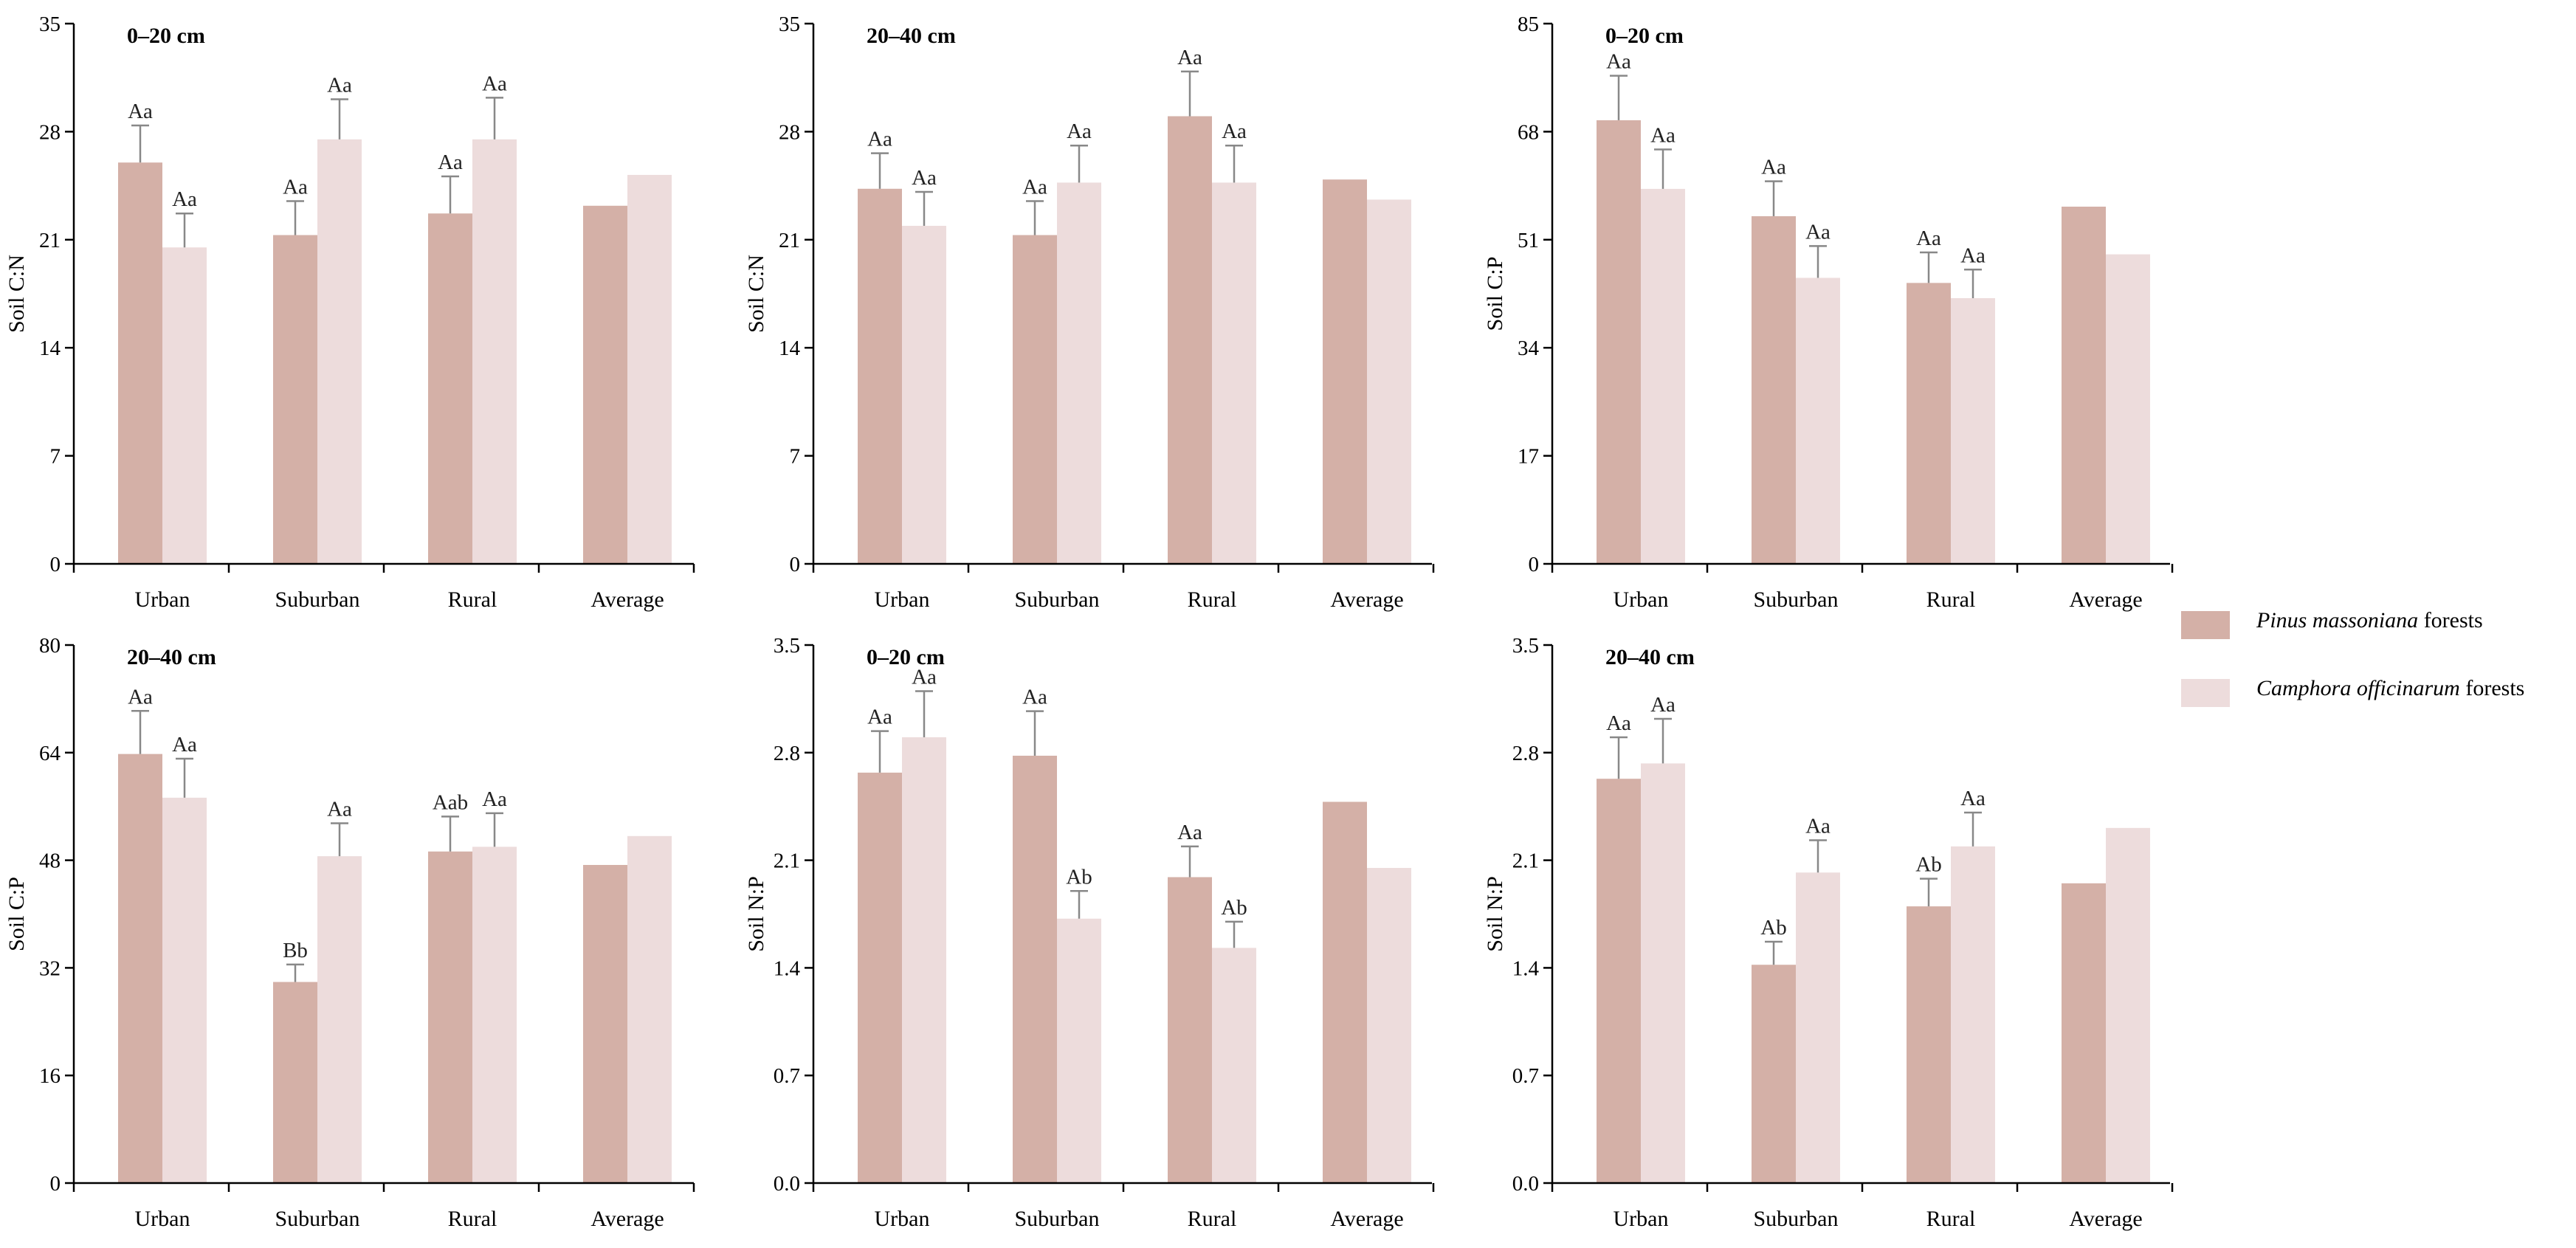 The image size is (2576, 1248). Describe the element at coordinates (1526, 968) in the screenshot. I see `y-tick-label: 1.4` at that location.